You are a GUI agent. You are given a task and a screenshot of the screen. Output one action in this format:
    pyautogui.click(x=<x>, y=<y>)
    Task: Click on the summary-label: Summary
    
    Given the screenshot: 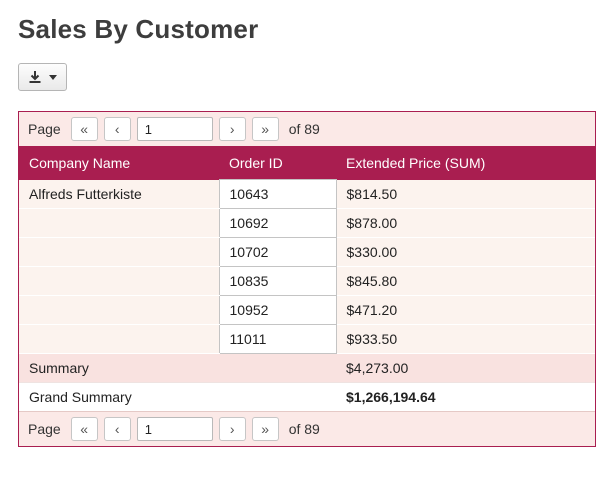 What is the action you would take?
    pyautogui.click(x=119, y=368)
    